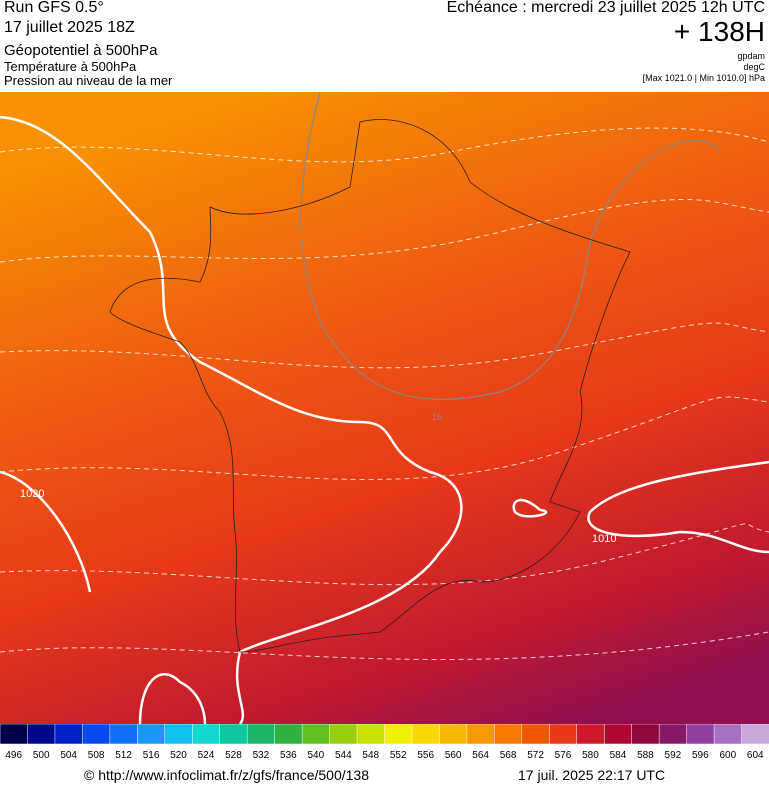 The height and width of the screenshot is (786, 769). Describe the element at coordinates (54, 8) in the screenshot. I see `model: Run GFS 0.5°` at that location.